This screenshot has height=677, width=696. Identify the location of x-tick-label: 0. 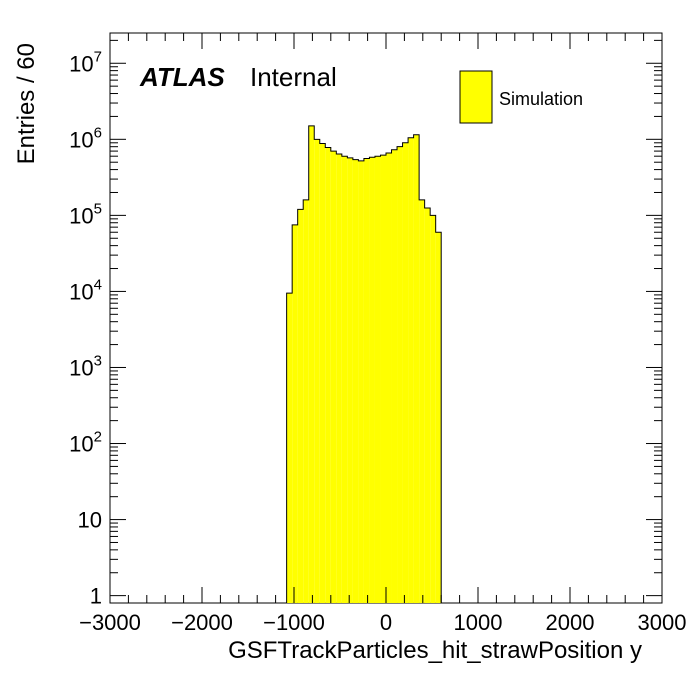
(386, 622).